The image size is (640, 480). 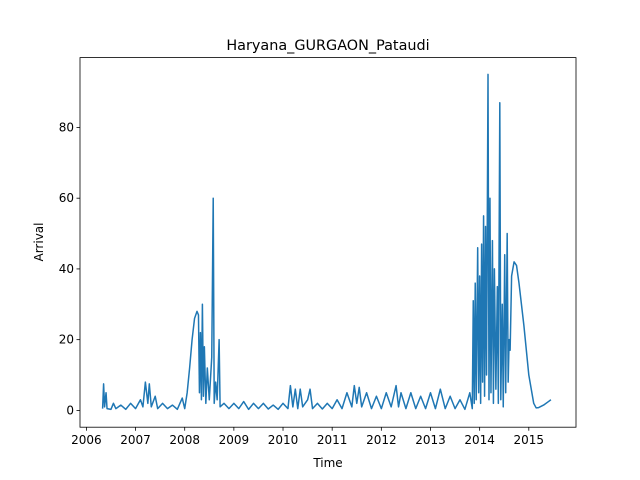 I want to click on x-tick-label: 2015, so click(x=529, y=440).